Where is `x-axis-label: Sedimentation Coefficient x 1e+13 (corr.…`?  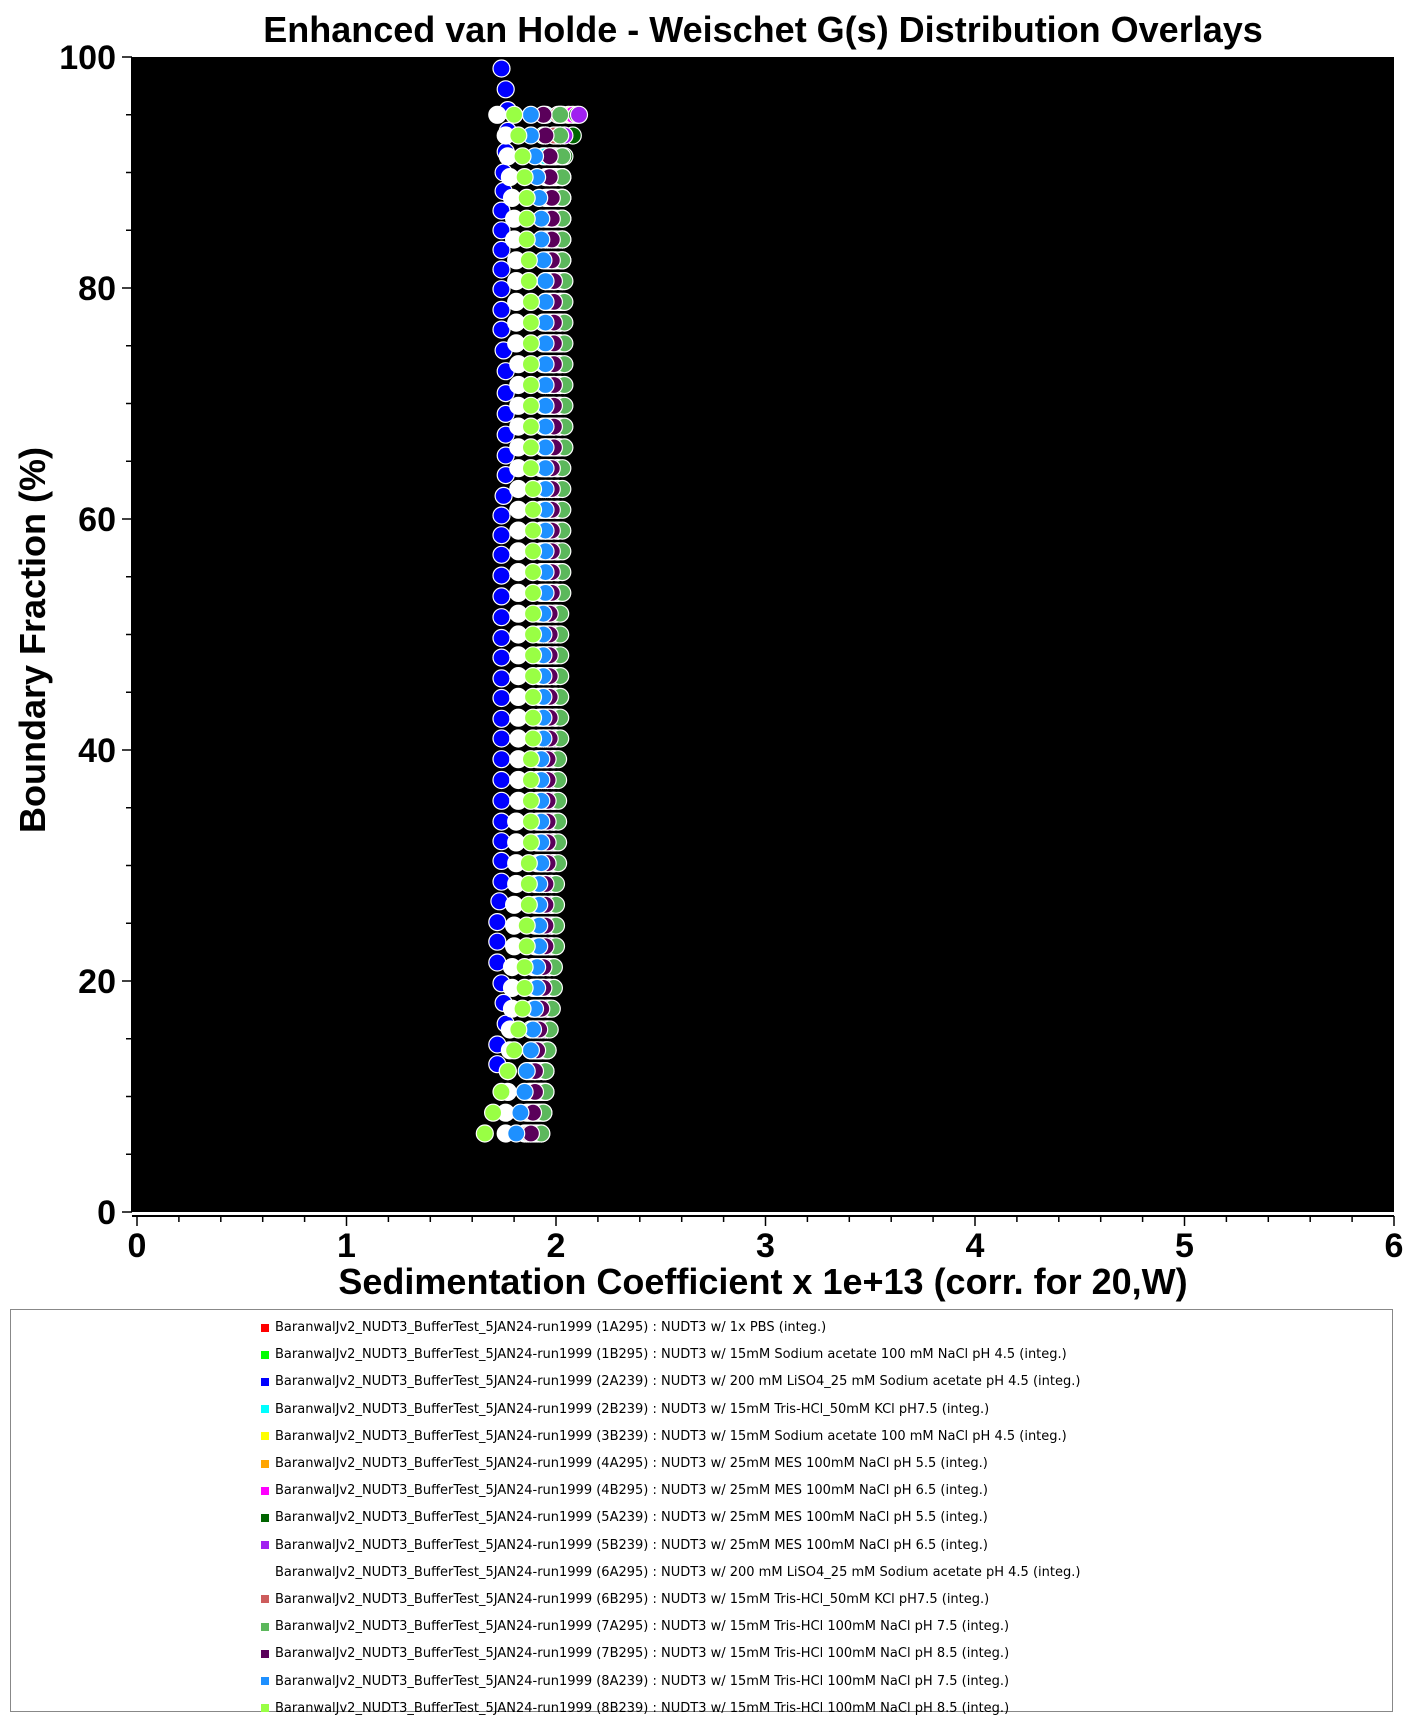
x-axis-label: Sedimentation Coefficient x 1e+13 (corr.… is located at coordinates (762, 1281).